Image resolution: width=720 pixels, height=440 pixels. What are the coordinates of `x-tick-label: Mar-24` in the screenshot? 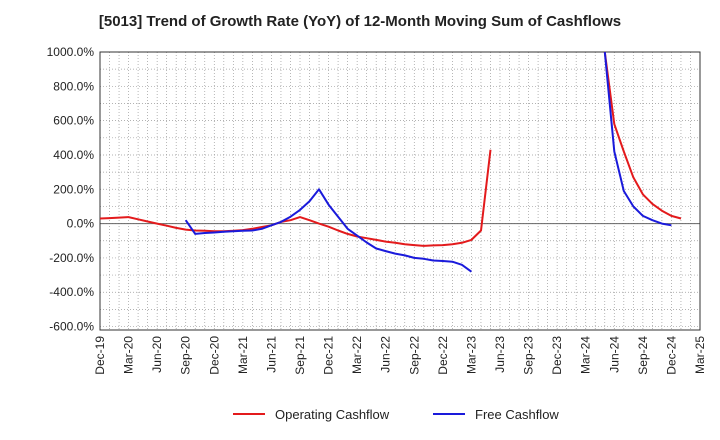 It's located at (586, 355).